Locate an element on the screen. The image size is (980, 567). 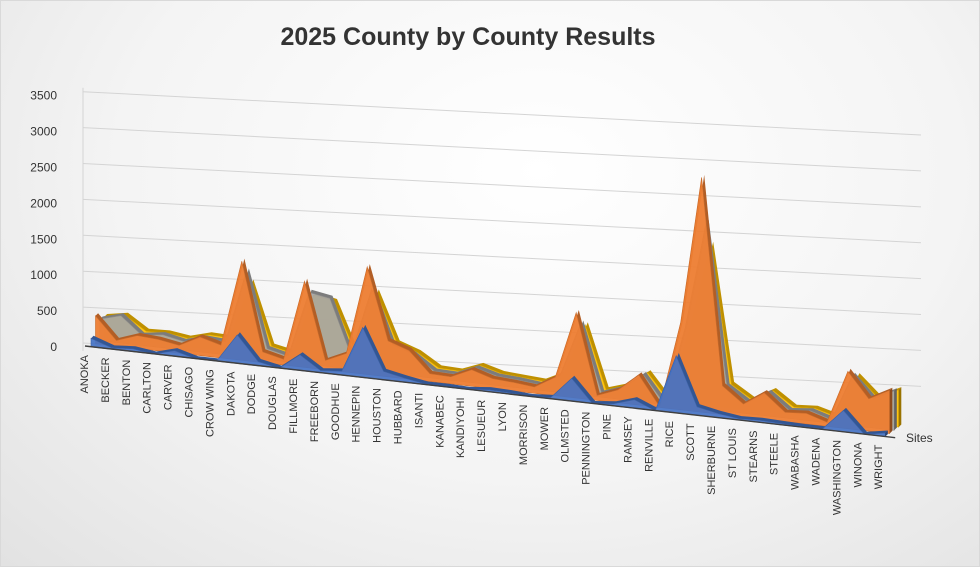
x-tick-label: LESUEUR is located at coordinates (482, 426).